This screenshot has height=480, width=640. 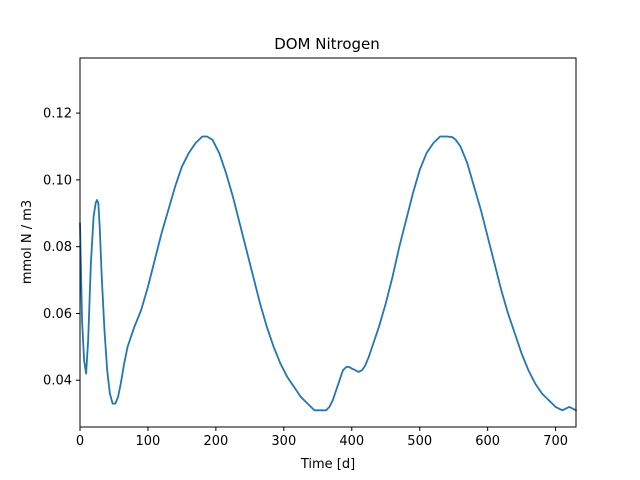 What do you see at coordinates (327, 44) in the screenshot?
I see `chart-title: DOM Nitrogen` at bounding box center [327, 44].